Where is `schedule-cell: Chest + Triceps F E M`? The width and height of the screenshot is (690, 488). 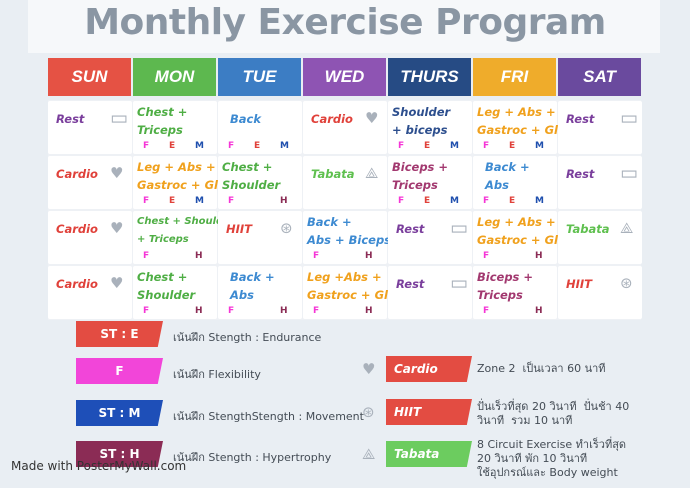 schedule-cell: Chest + Triceps F E M is located at coordinates (175, 127).